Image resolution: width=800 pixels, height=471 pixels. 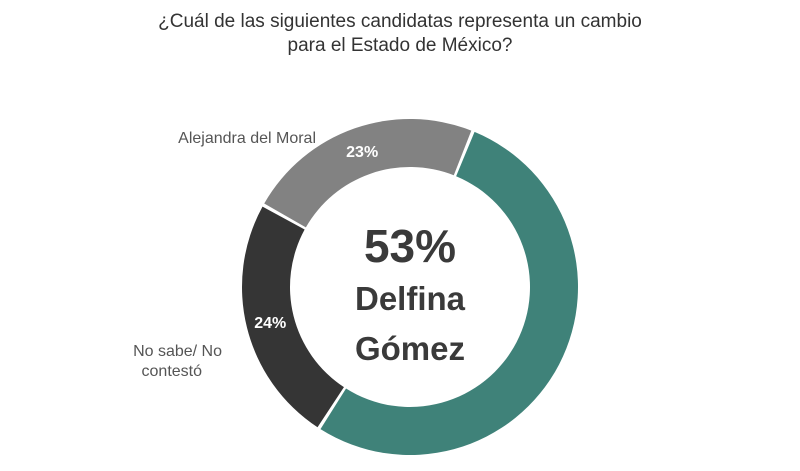 I want to click on category-label-nosabe-line-1: No sabe/ No, so click(x=177, y=351).